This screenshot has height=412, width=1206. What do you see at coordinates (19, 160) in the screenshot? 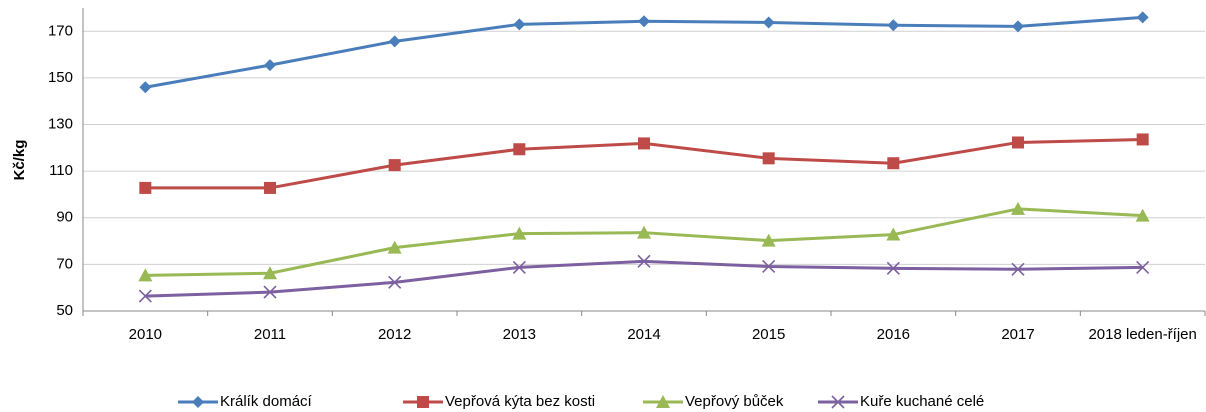
I see `y-axis-label: Kč/kg` at bounding box center [19, 160].